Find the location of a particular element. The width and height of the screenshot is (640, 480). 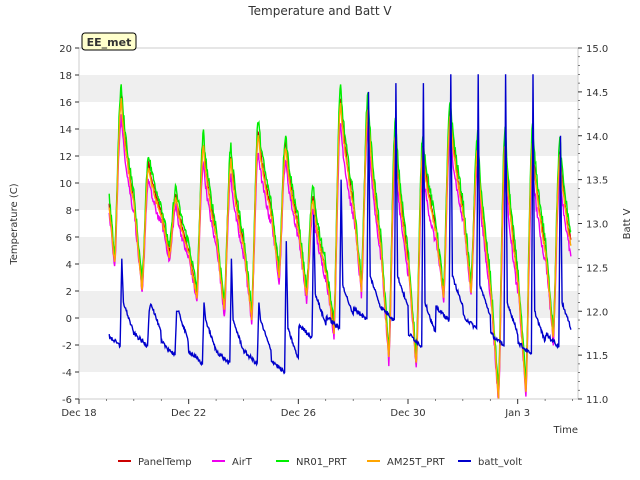

legend: PanelTemp AirT NR01_PRT AM25T_PRT batt_volt is located at coordinates (320, 462).